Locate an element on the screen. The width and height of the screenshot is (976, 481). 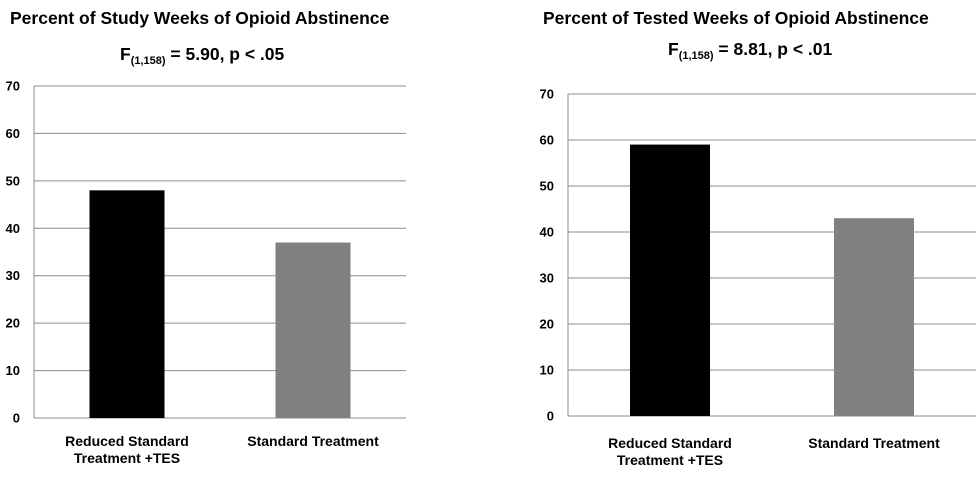
chart-statistic: F(1,158) = 8.81, p < .01 is located at coordinates (750, 50).